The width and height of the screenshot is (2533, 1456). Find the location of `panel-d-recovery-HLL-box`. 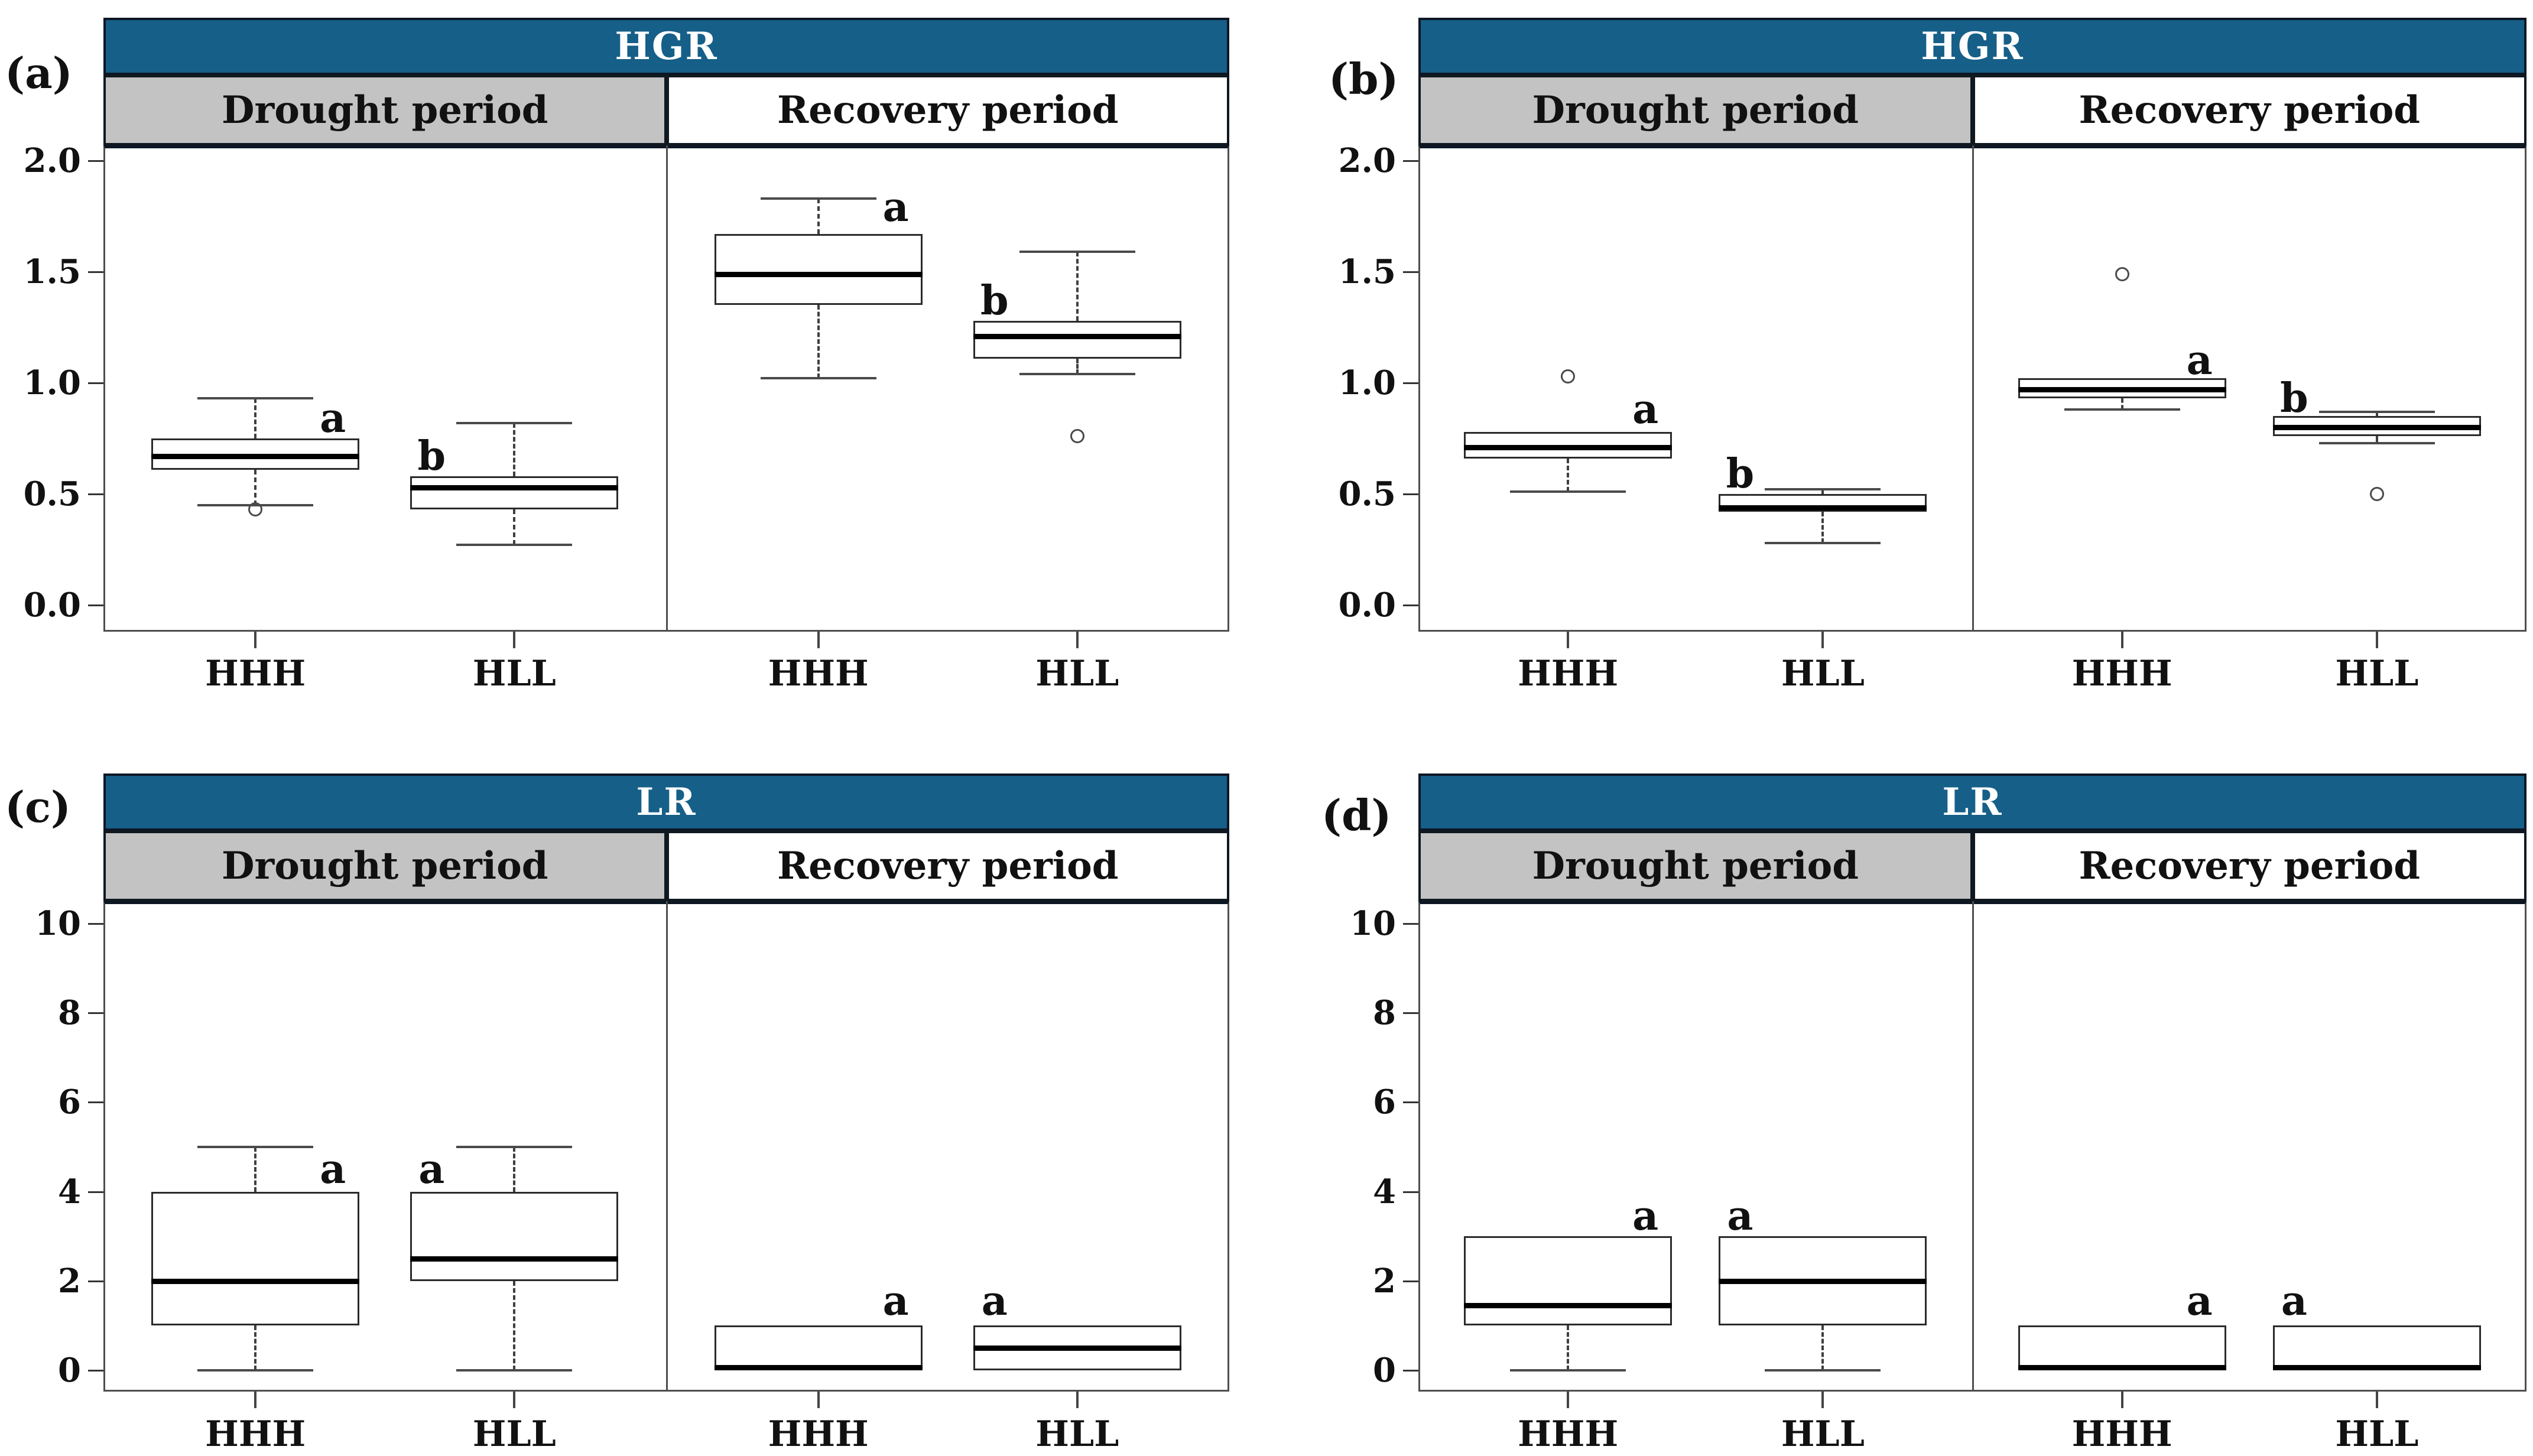

panel-d-recovery-HLL-box is located at coordinates (2376, 1347).